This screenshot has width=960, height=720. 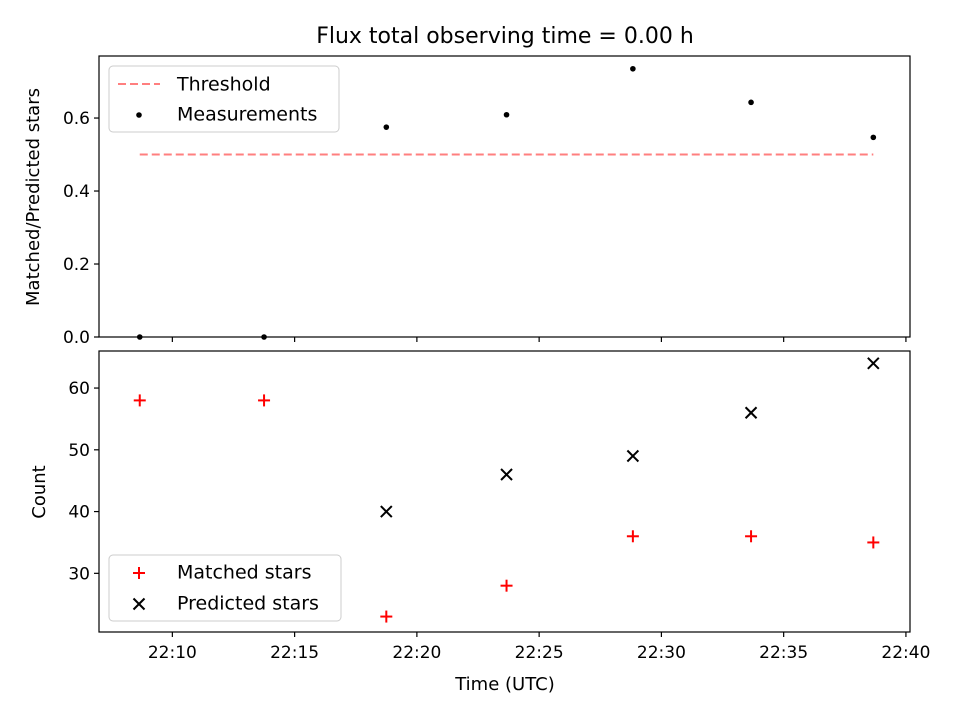 What do you see at coordinates (416, 653) in the screenshot?
I see `x-tick-label-2: 22:20` at bounding box center [416, 653].